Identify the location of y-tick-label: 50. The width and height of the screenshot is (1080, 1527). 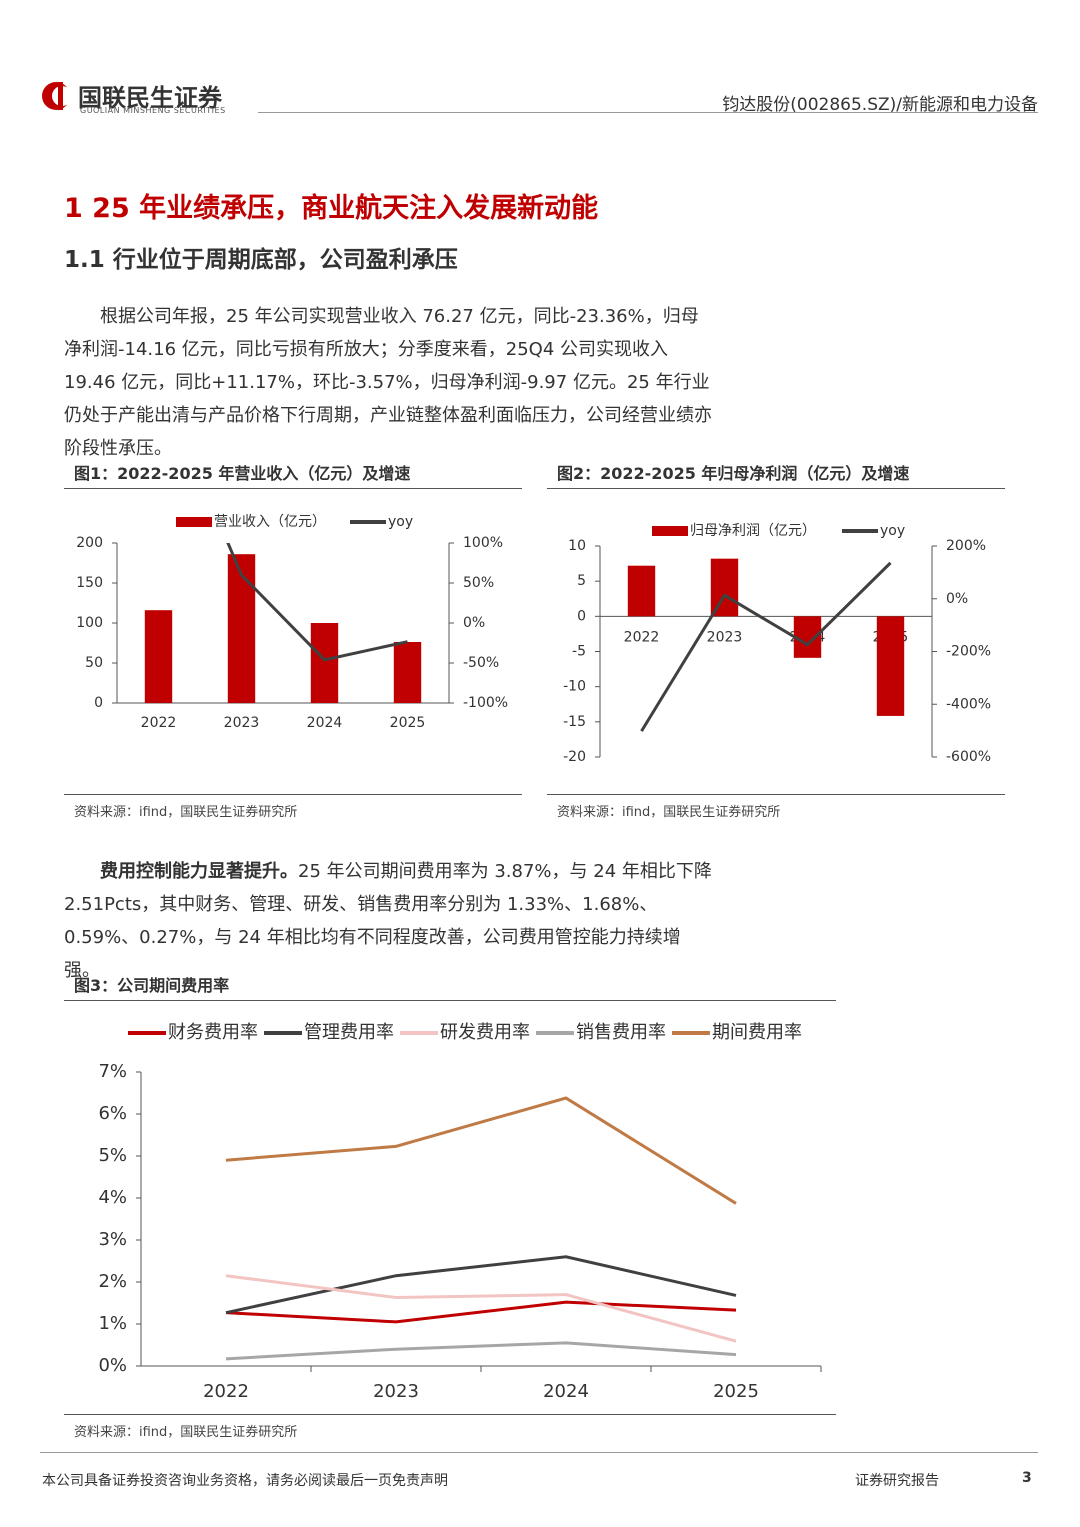
(94, 663).